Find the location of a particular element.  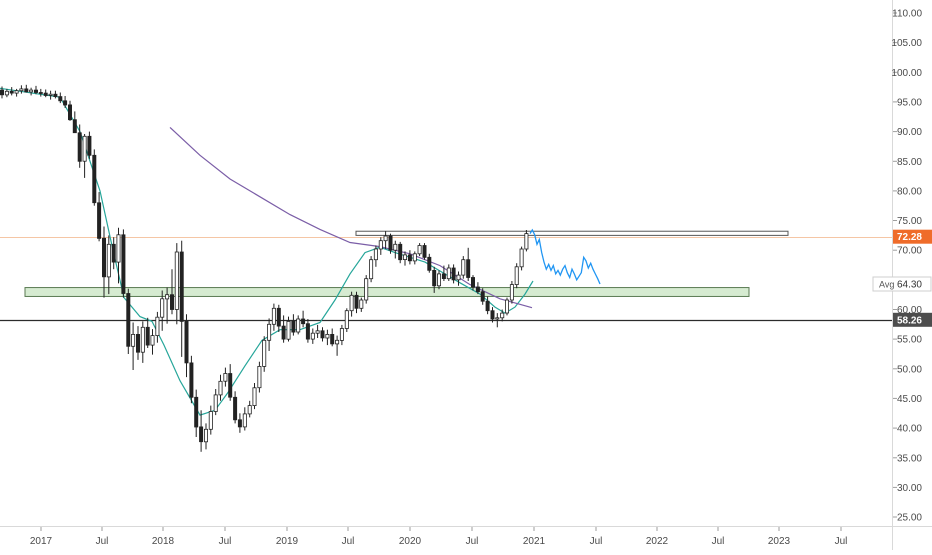

price-badge-text-0: 72.28 is located at coordinates (909, 237).